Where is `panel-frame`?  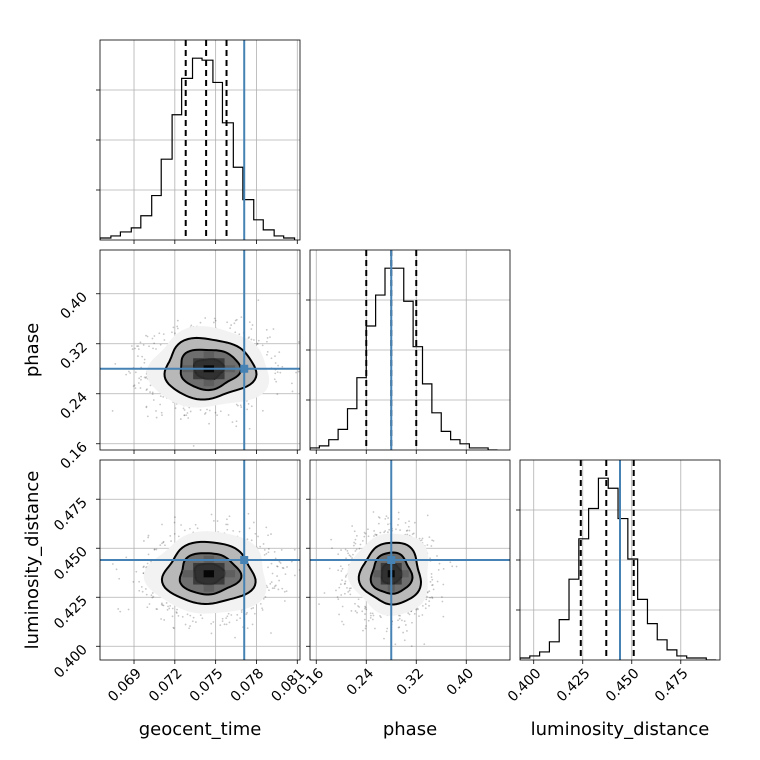
panel-frame is located at coordinates (620, 560).